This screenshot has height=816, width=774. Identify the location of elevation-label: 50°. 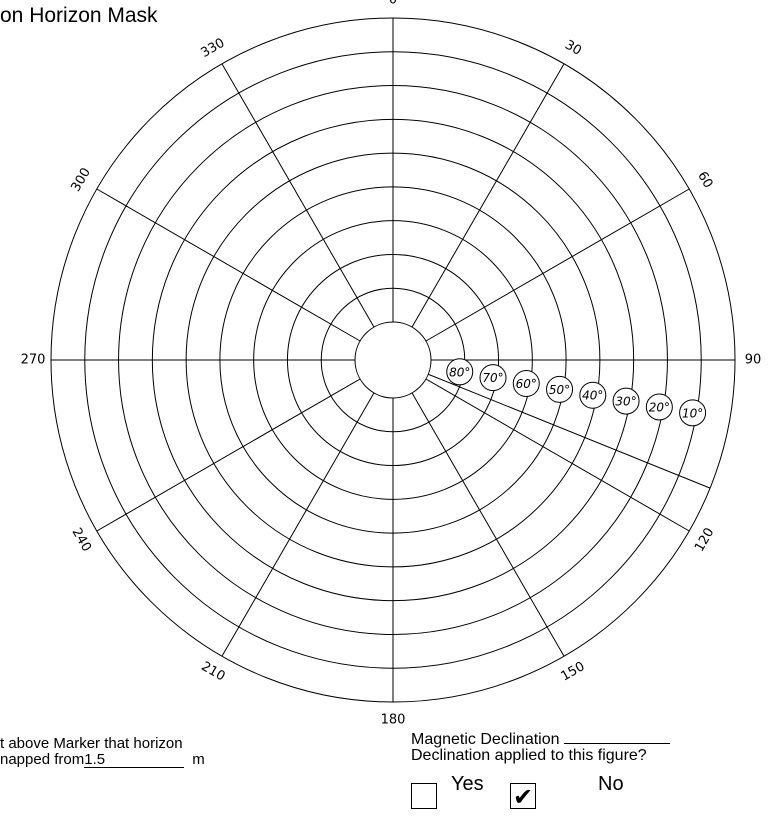
(559, 390).